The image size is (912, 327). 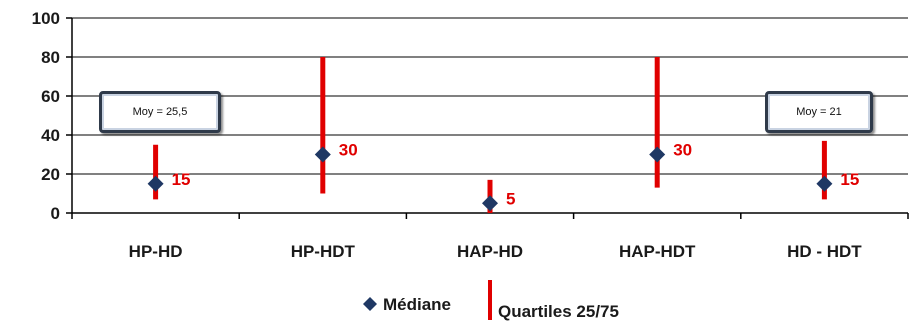 What do you see at coordinates (55, 213) in the screenshot?
I see `y-tick-label: 0` at bounding box center [55, 213].